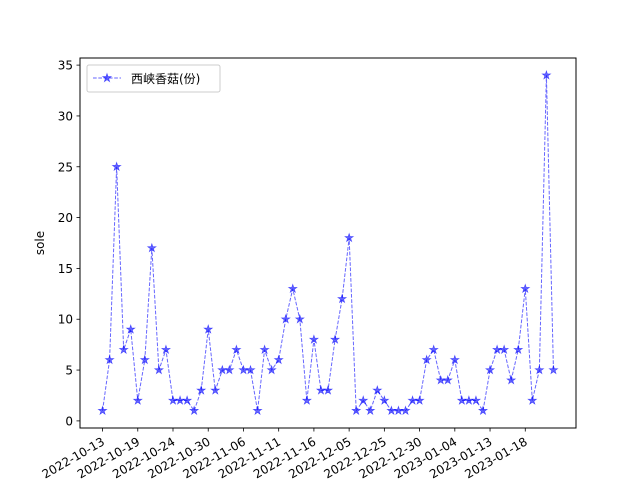 This screenshot has height=480, width=640. Describe the element at coordinates (69, 371) in the screenshot. I see `y-tick-label: 5` at that location.